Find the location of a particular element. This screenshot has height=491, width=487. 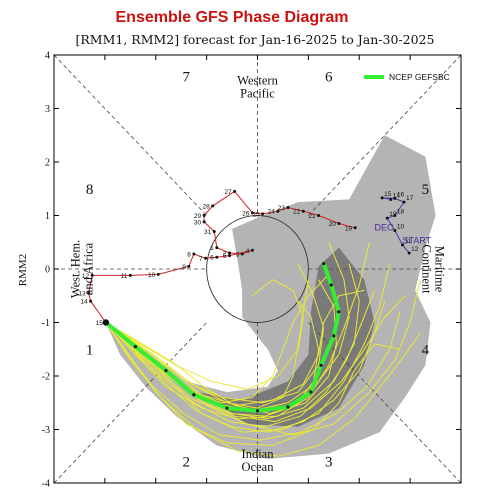

y-tick-label-2: -2 is located at coordinates (46, 377).